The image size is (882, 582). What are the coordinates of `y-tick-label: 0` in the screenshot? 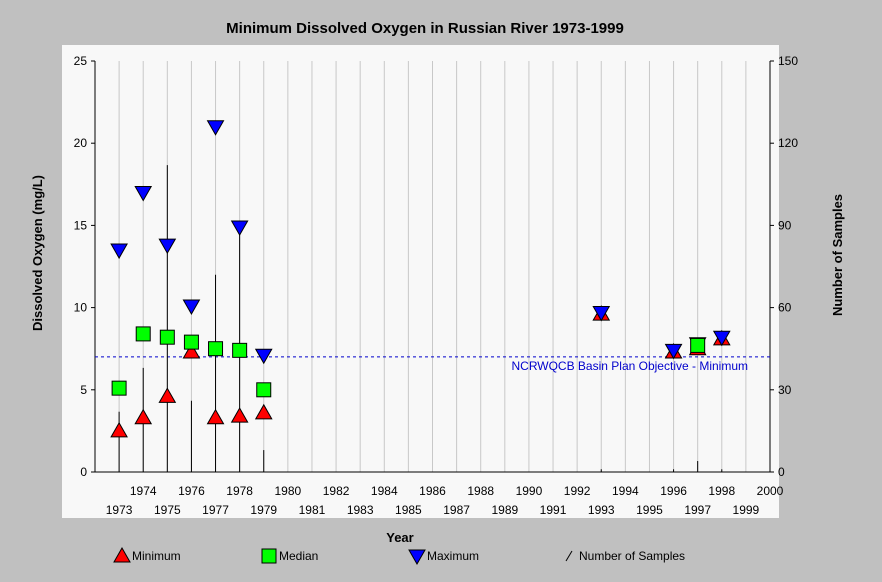 It's located at (83, 472).